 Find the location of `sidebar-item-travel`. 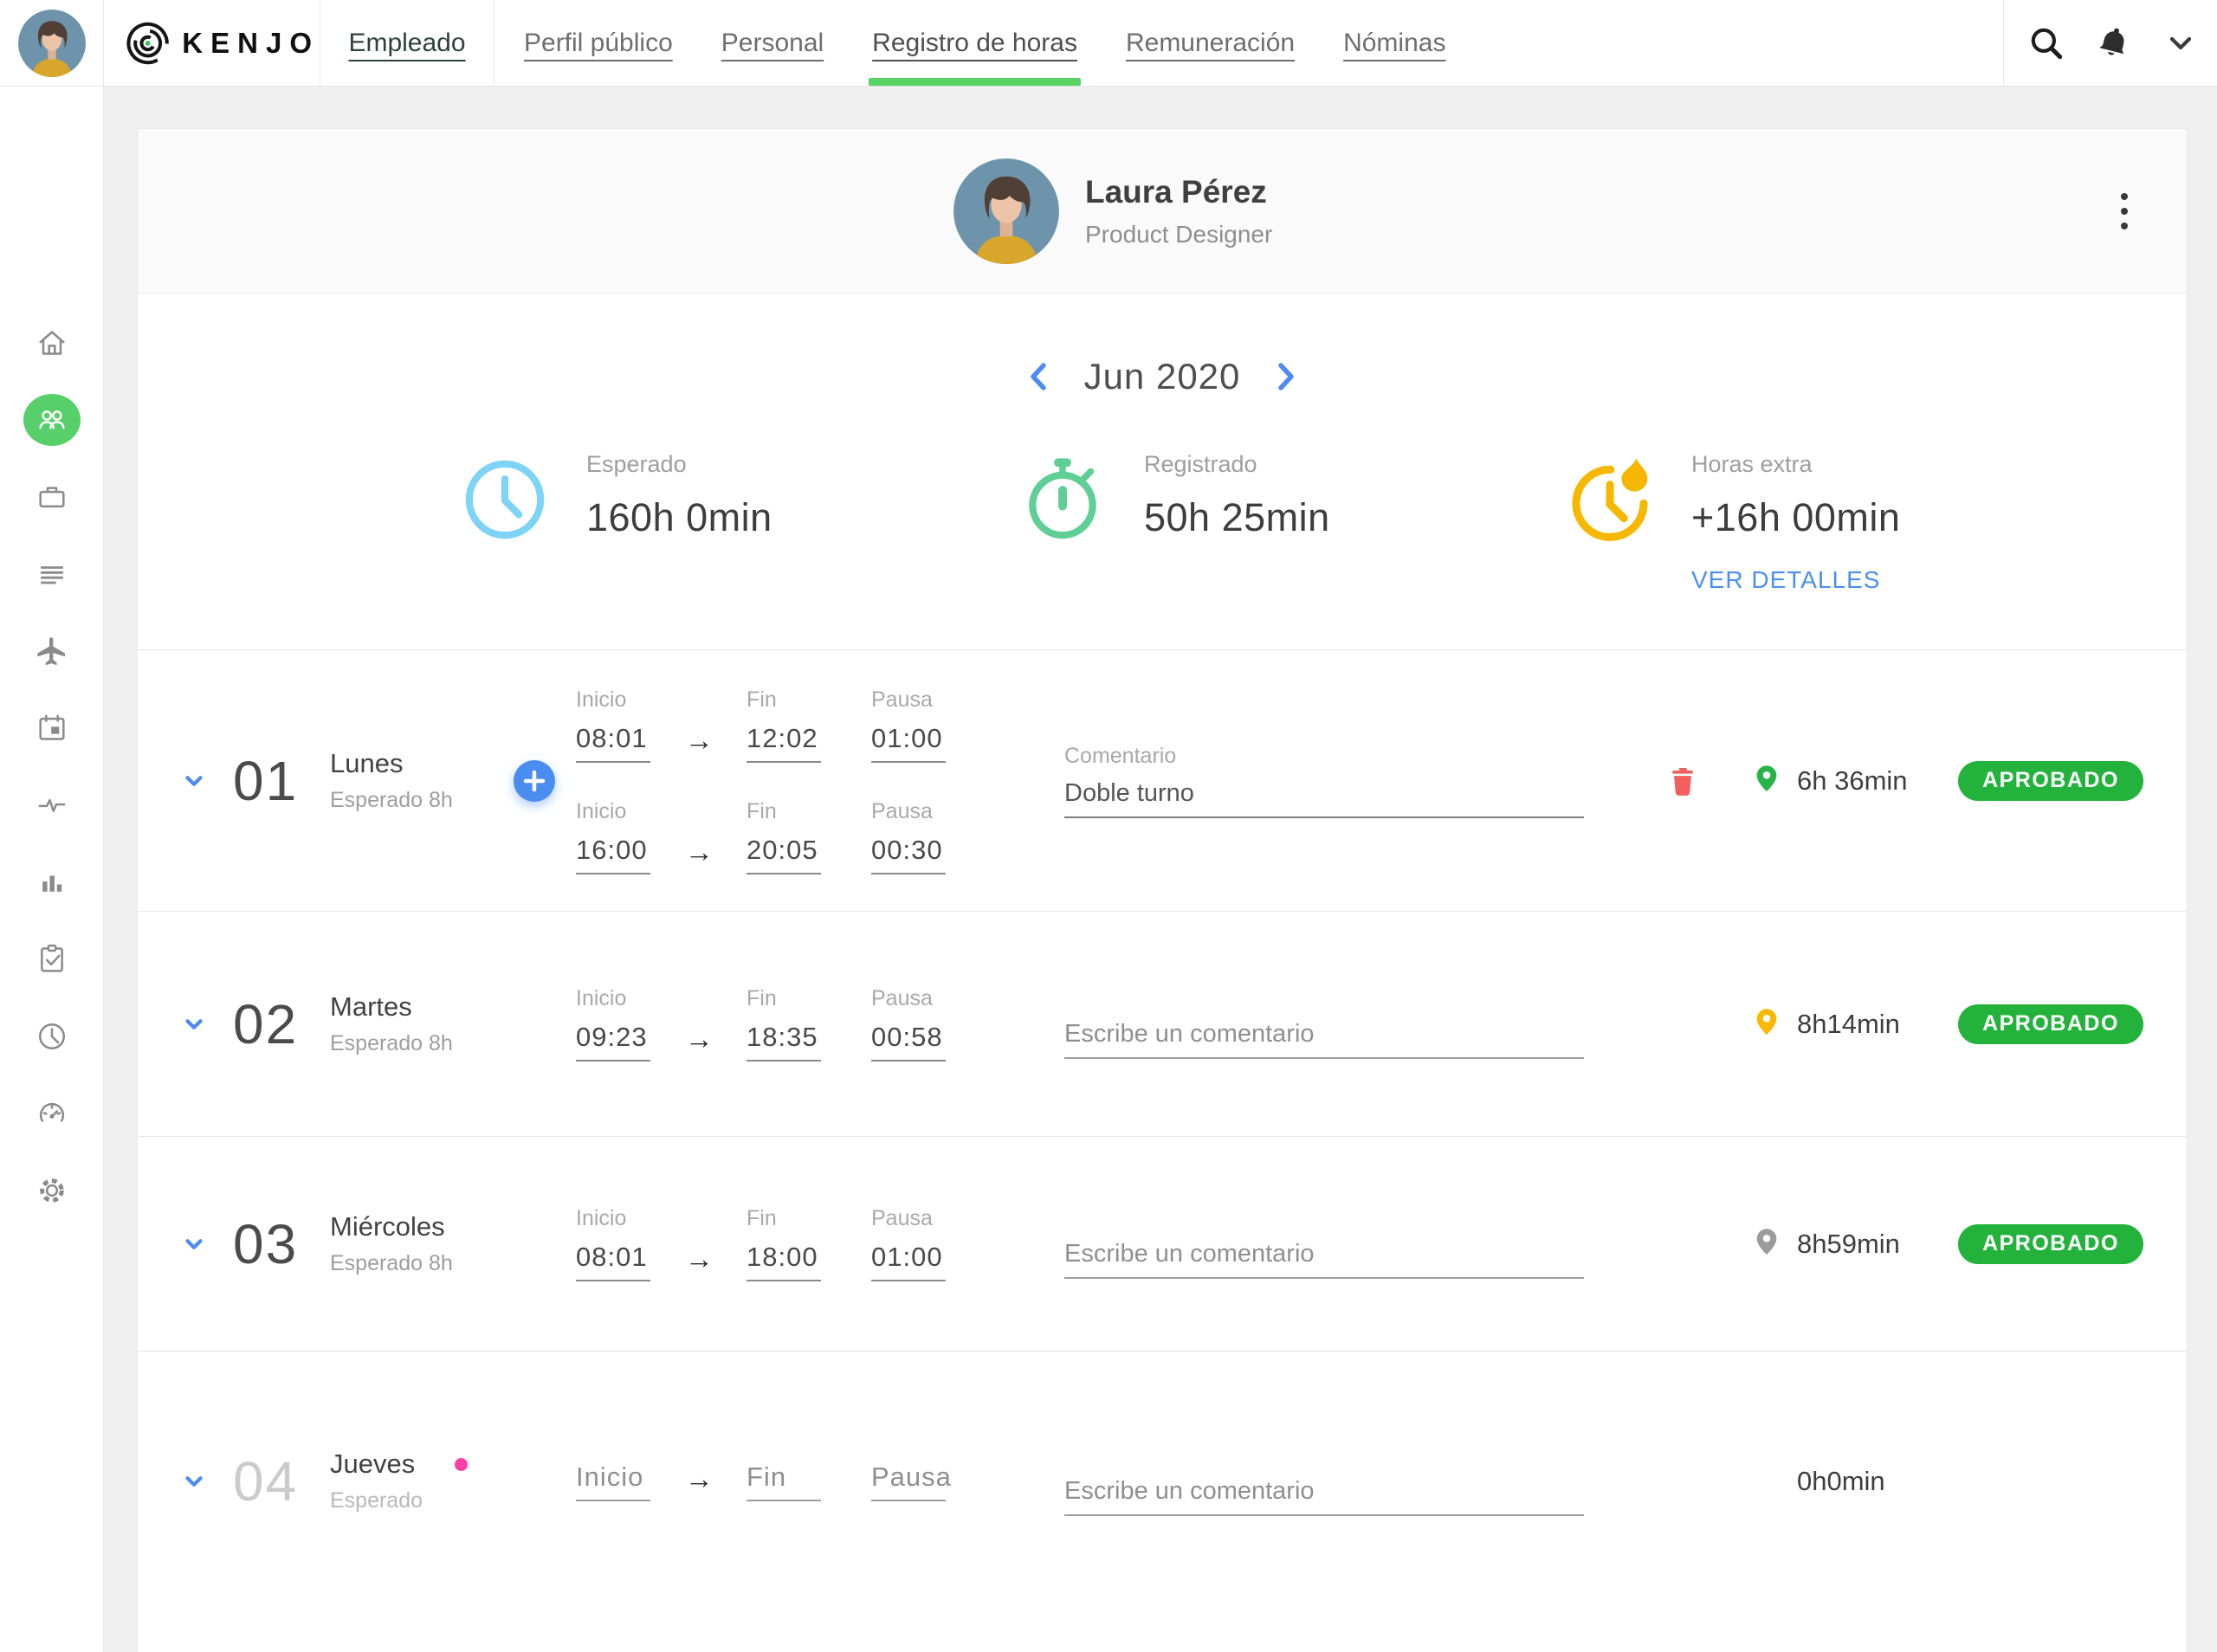

sidebar-item-travel is located at coordinates (52, 651).